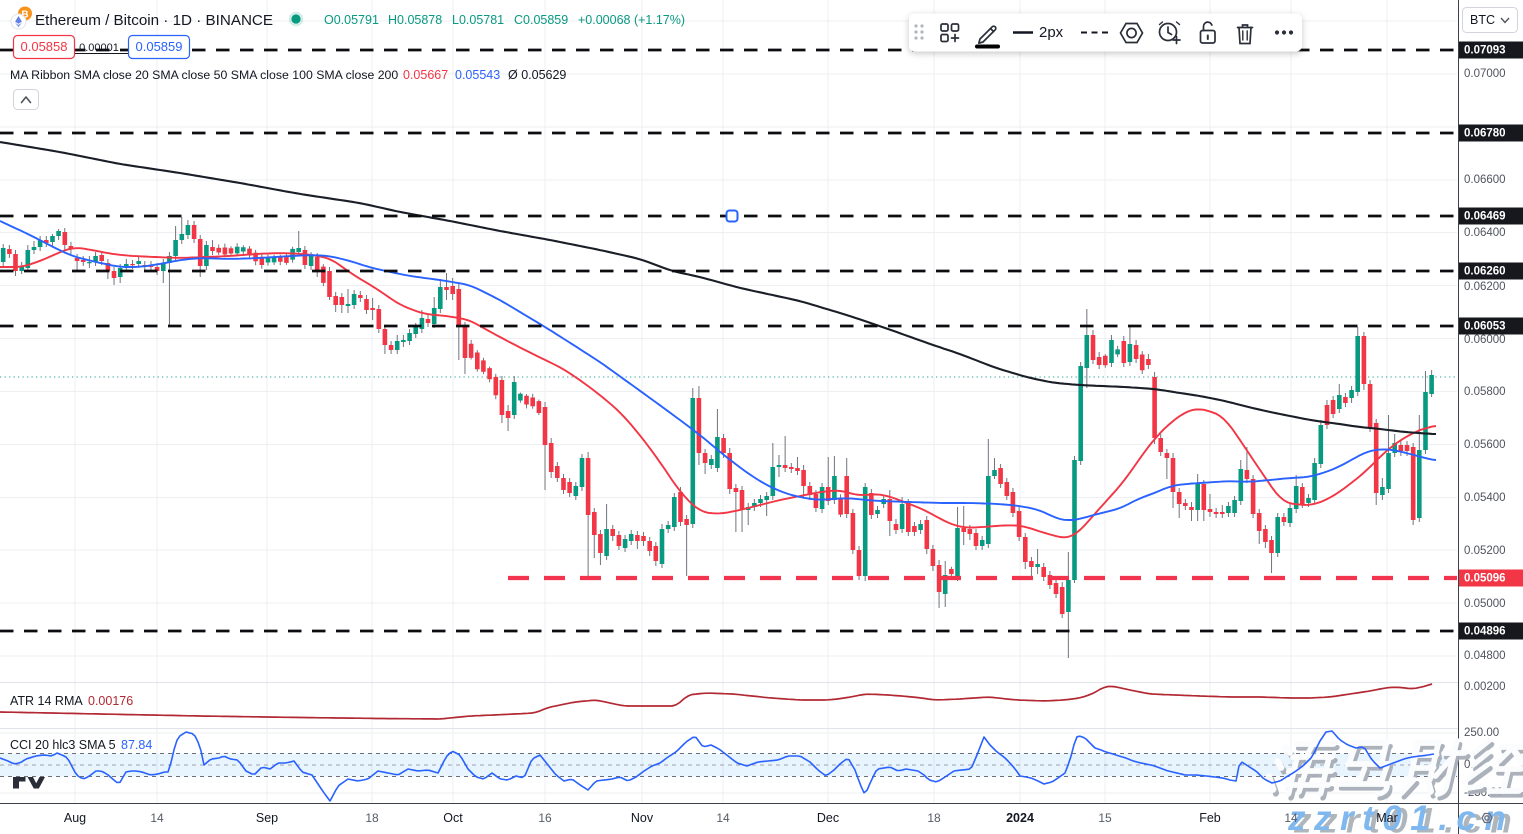  Describe the element at coordinates (1485, 340) in the screenshot. I see `svg-text: 0.06000` at that location.